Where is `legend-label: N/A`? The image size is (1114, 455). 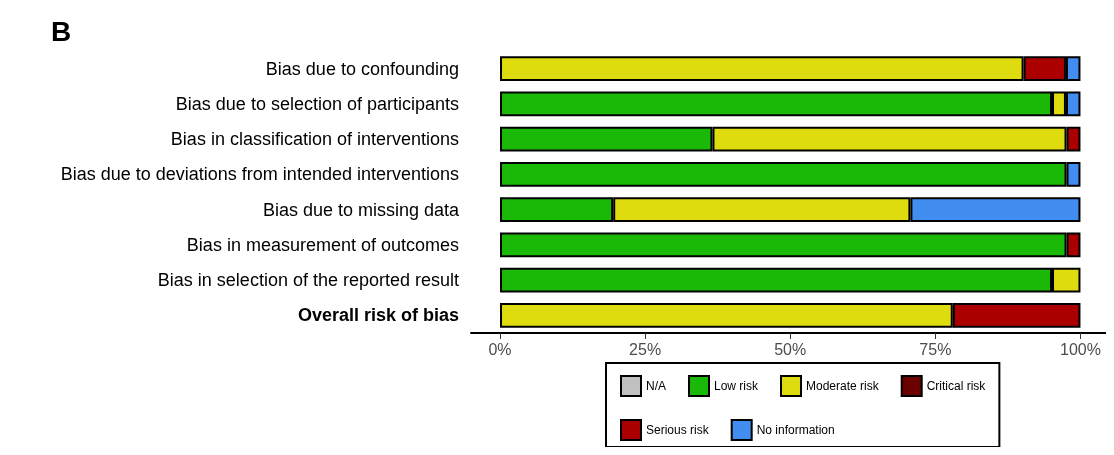 legend-label: N/A is located at coordinates (656, 386).